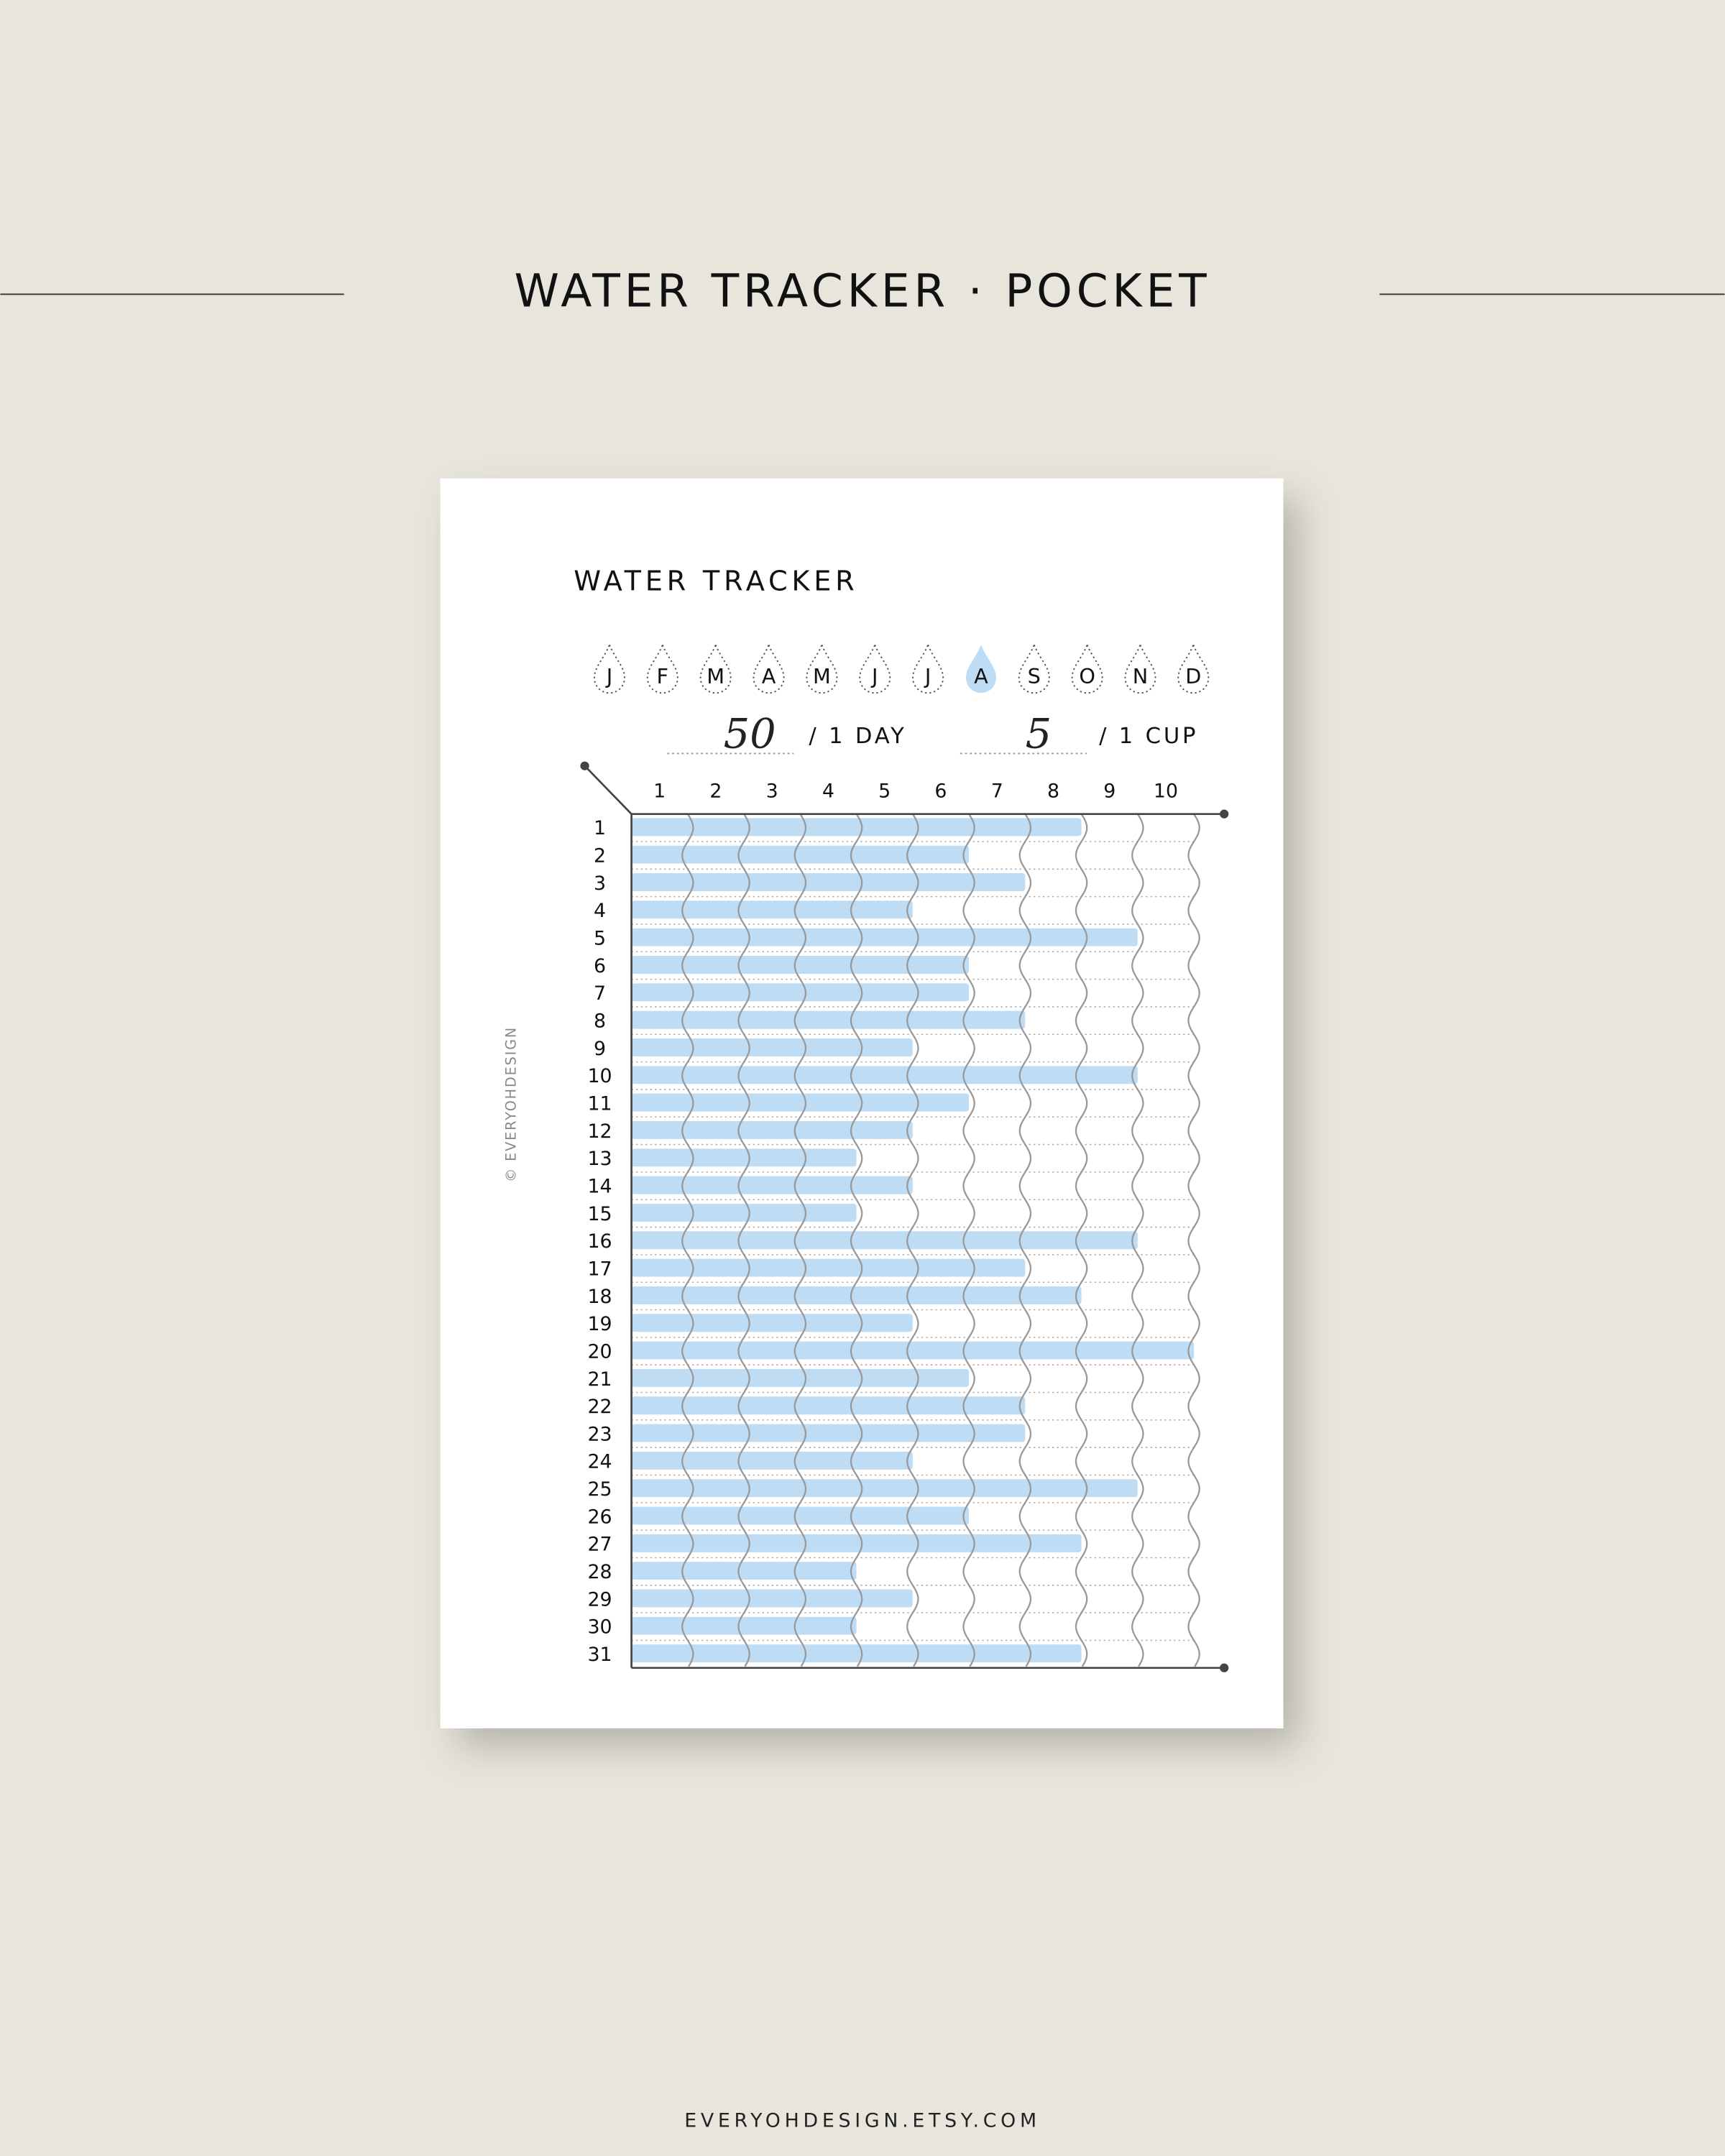 The width and height of the screenshot is (1725, 2156). What do you see at coordinates (600, 1241) in the screenshot?
I see `day-label: 16` at bounding box center [600, 1241].